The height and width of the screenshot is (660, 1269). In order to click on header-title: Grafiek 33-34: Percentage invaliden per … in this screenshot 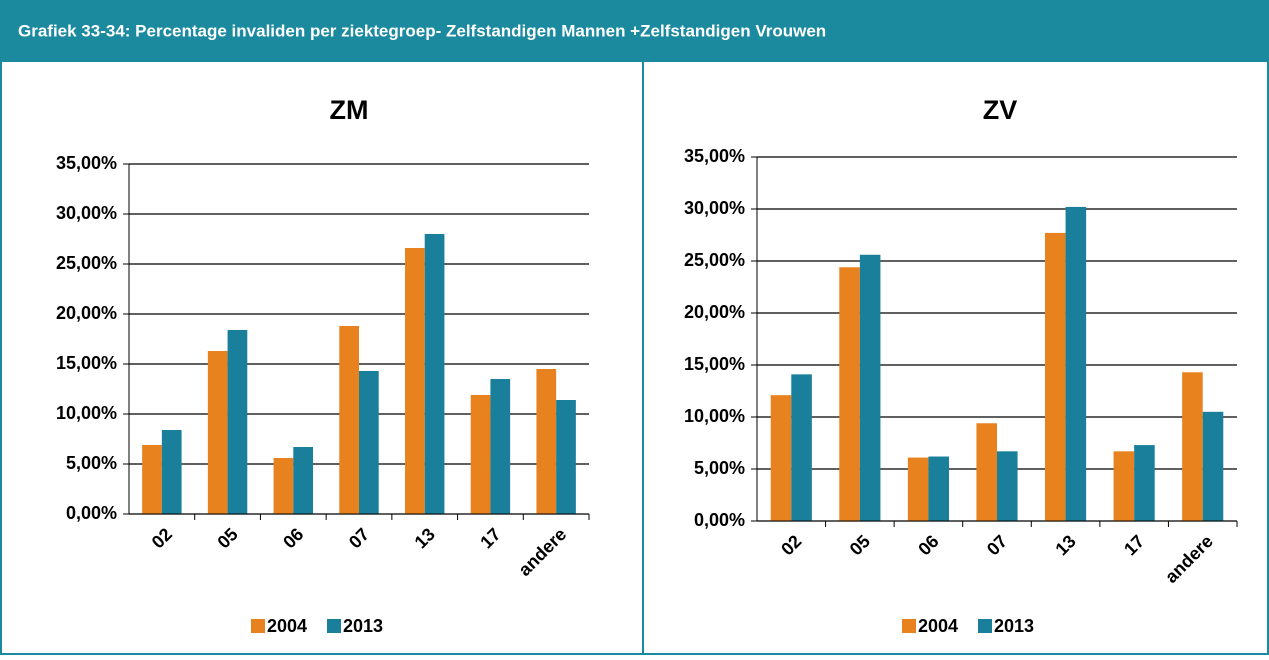, I will do `click(422, 30)`.